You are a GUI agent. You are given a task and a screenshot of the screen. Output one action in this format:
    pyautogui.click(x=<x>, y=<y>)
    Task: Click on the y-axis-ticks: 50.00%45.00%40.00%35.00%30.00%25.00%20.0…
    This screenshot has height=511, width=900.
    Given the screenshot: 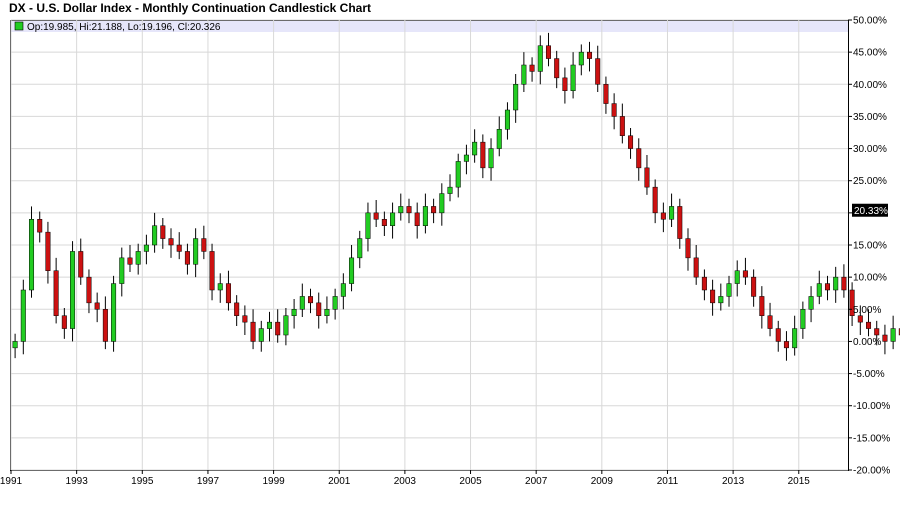 What is the action you would take?
    pyautogui.click(x=869, y=246)
    